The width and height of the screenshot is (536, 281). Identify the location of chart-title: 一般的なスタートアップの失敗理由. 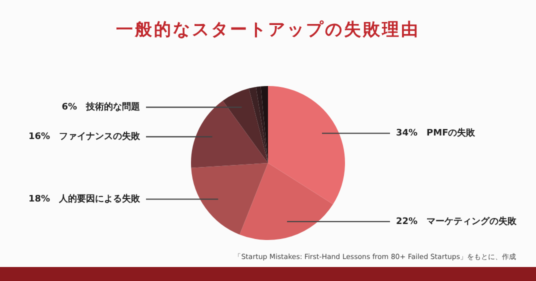
(268, 30).